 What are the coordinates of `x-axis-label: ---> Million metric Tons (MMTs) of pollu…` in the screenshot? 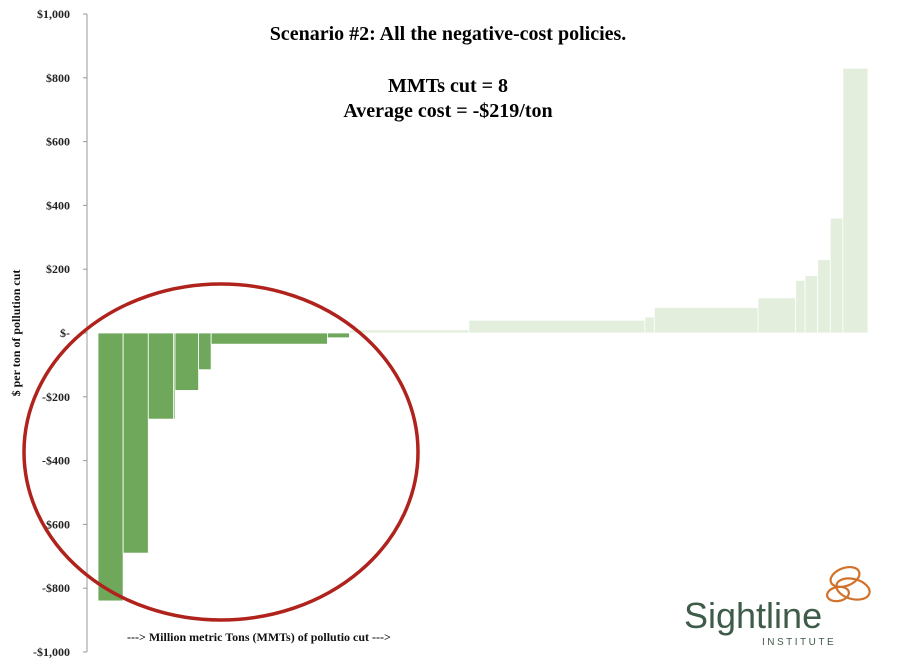 It's located at (259, 637).